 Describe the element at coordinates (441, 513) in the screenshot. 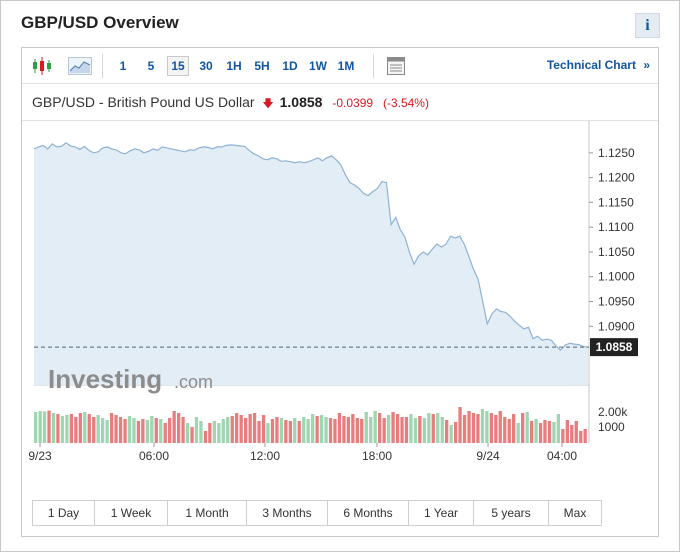

I see `range-1-year: 1 Year` at that location.